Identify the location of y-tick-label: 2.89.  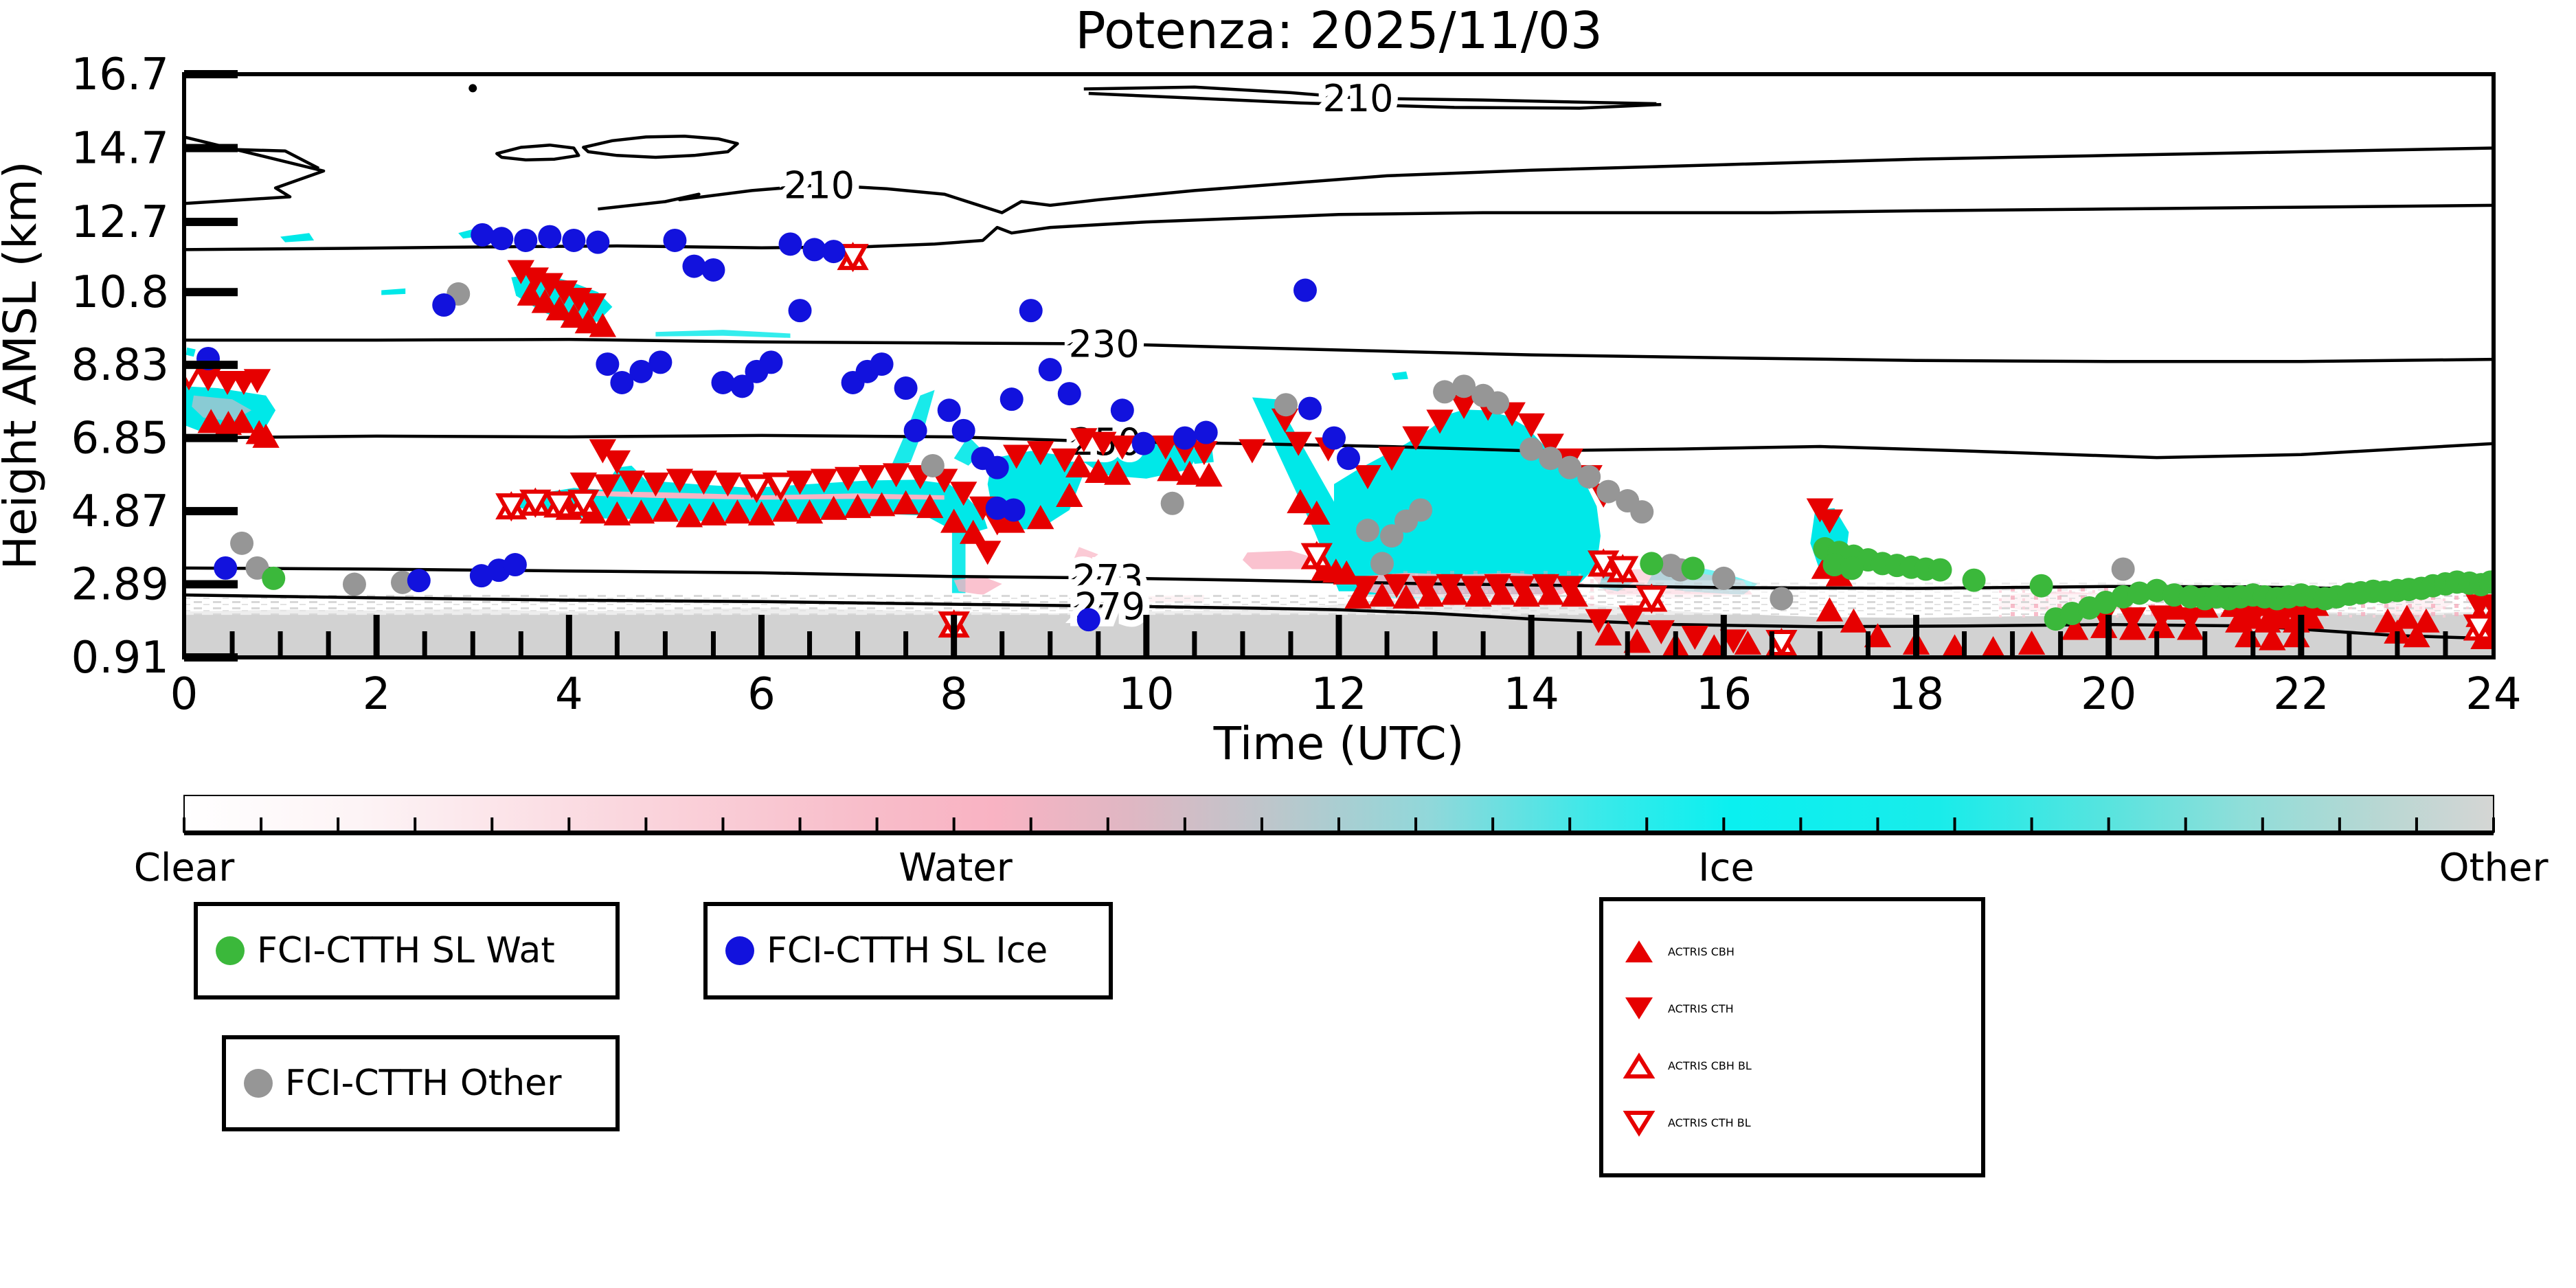
(120, 585).